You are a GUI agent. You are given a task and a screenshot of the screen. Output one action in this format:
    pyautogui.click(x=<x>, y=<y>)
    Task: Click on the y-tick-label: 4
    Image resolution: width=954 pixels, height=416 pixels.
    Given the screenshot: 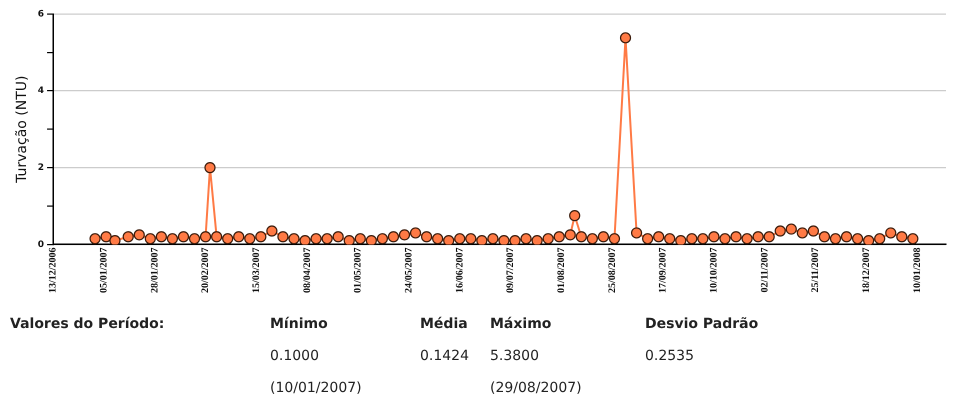 What is the action you would take?
    pyautogui.click(x=41, y=91)
    